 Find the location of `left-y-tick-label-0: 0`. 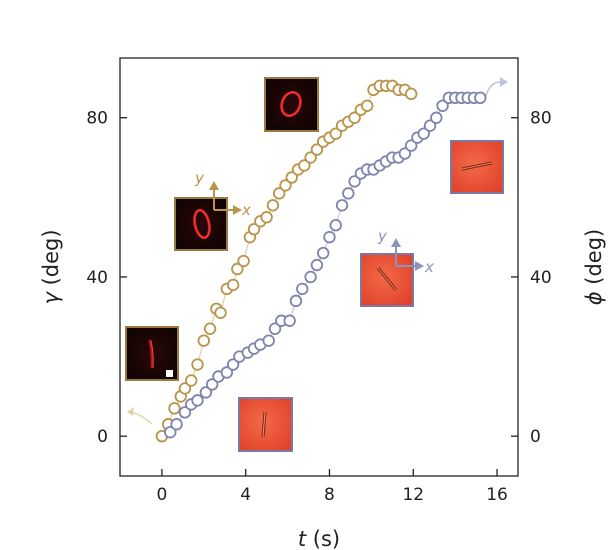

left-y-tick-label-0: 0 is located at coordinates (102, 437).